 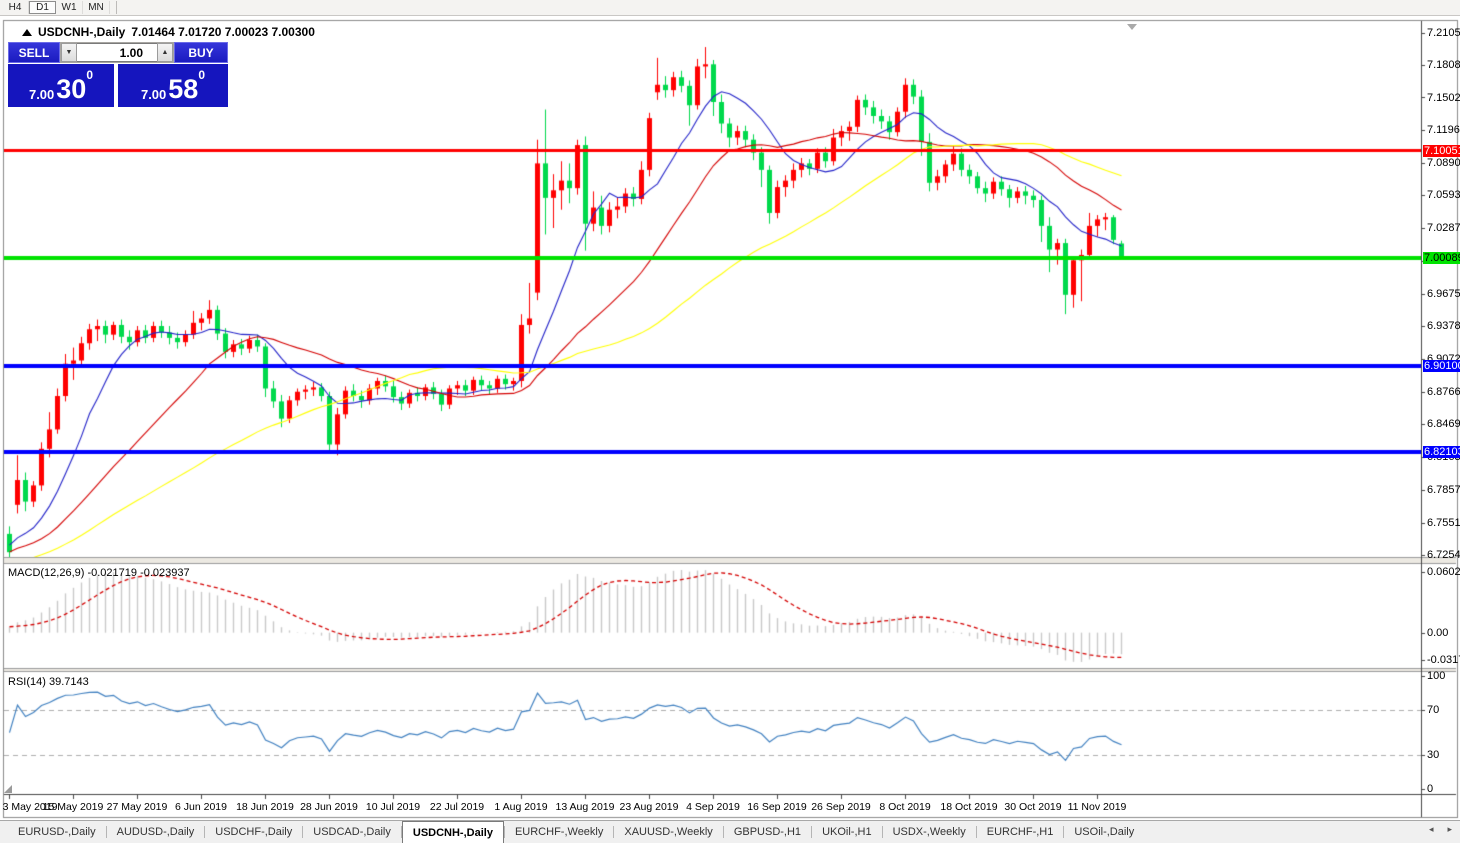 I want to click on sell-price-point: 0, so click(x=90, y=75).